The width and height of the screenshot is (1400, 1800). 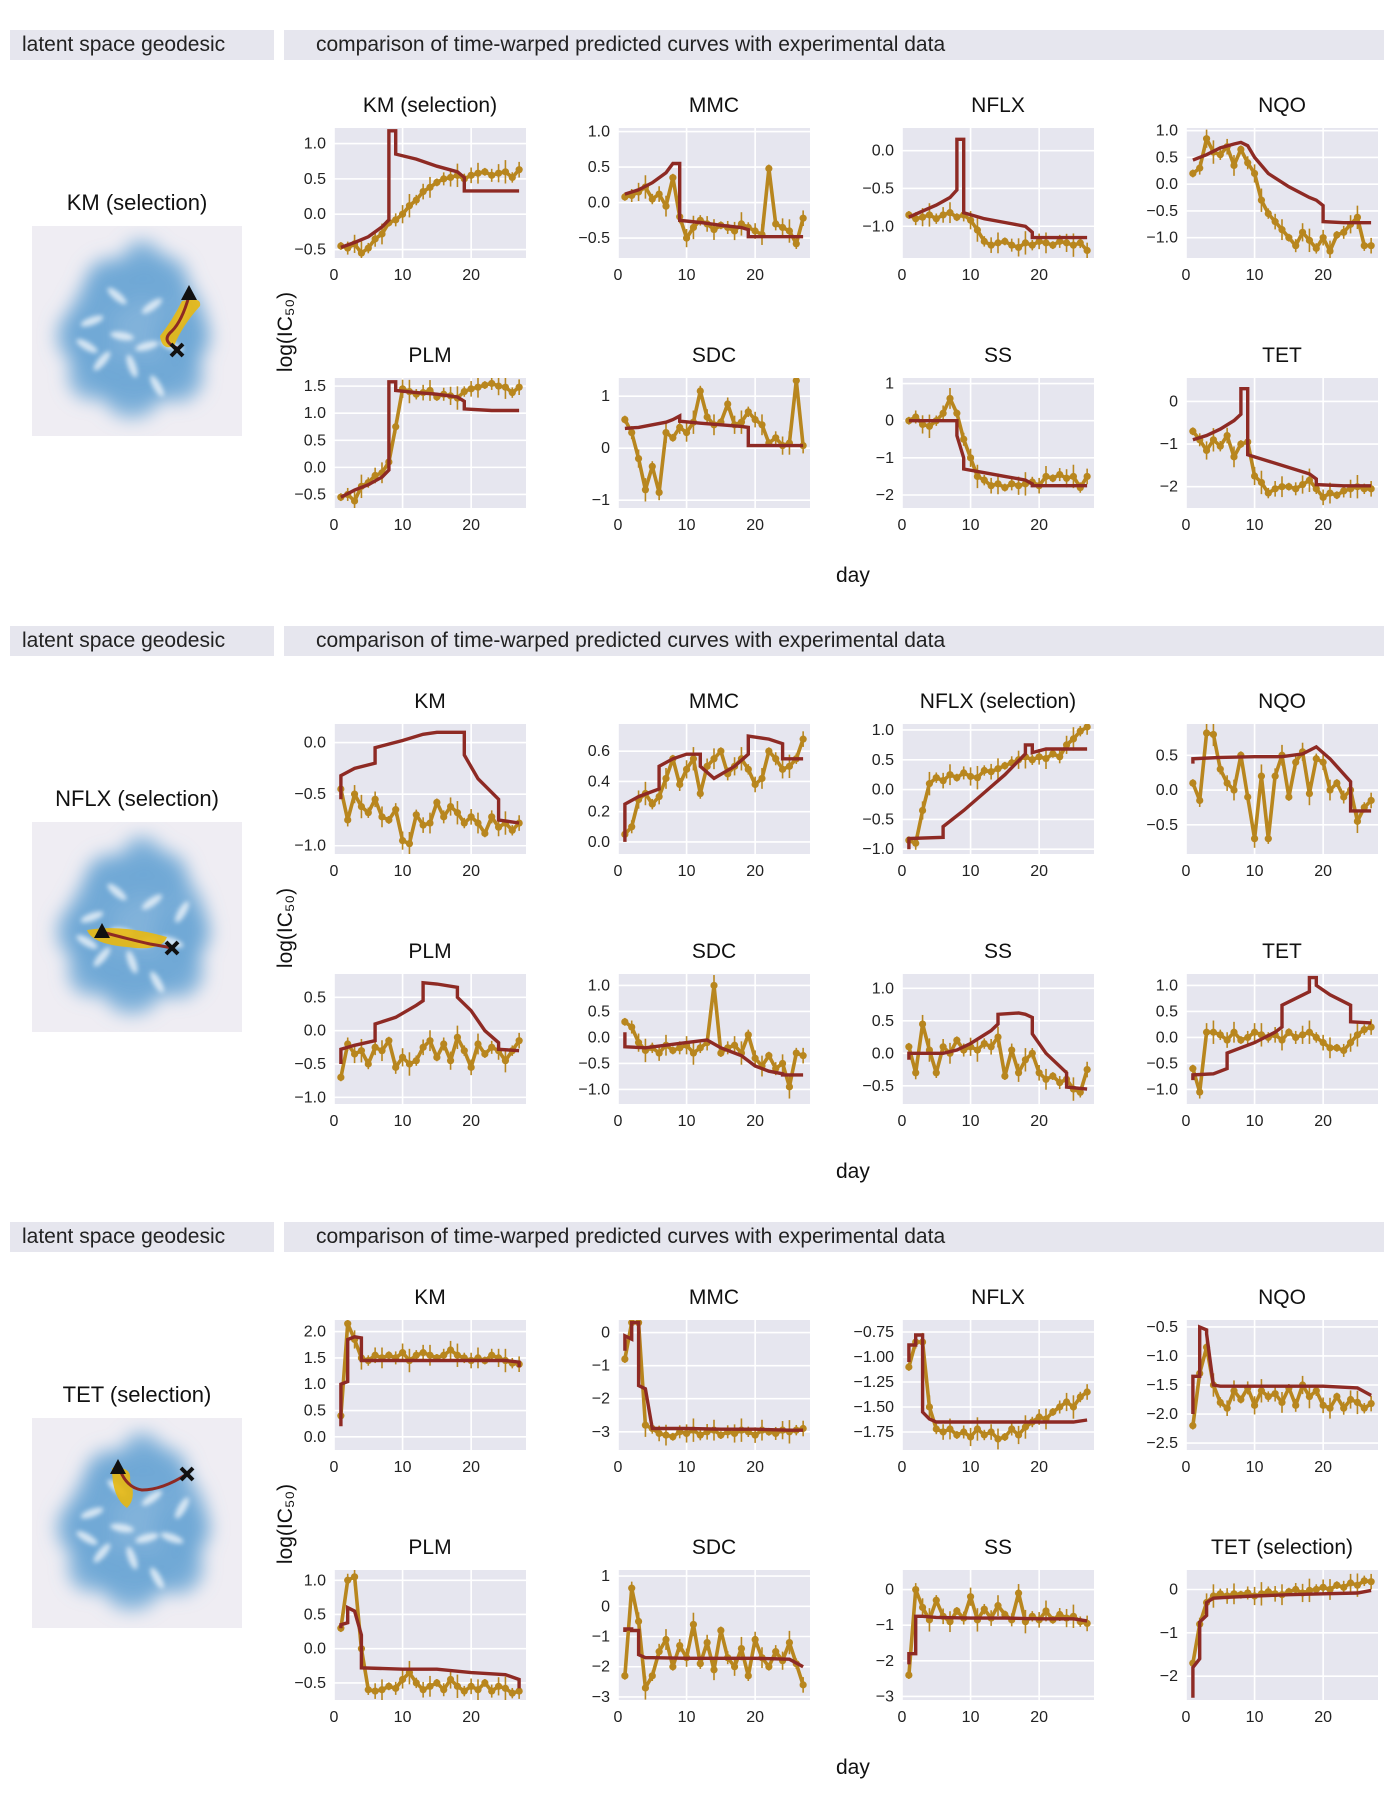 I want to click on panel-title: MMC, so click(x=714, y=105).